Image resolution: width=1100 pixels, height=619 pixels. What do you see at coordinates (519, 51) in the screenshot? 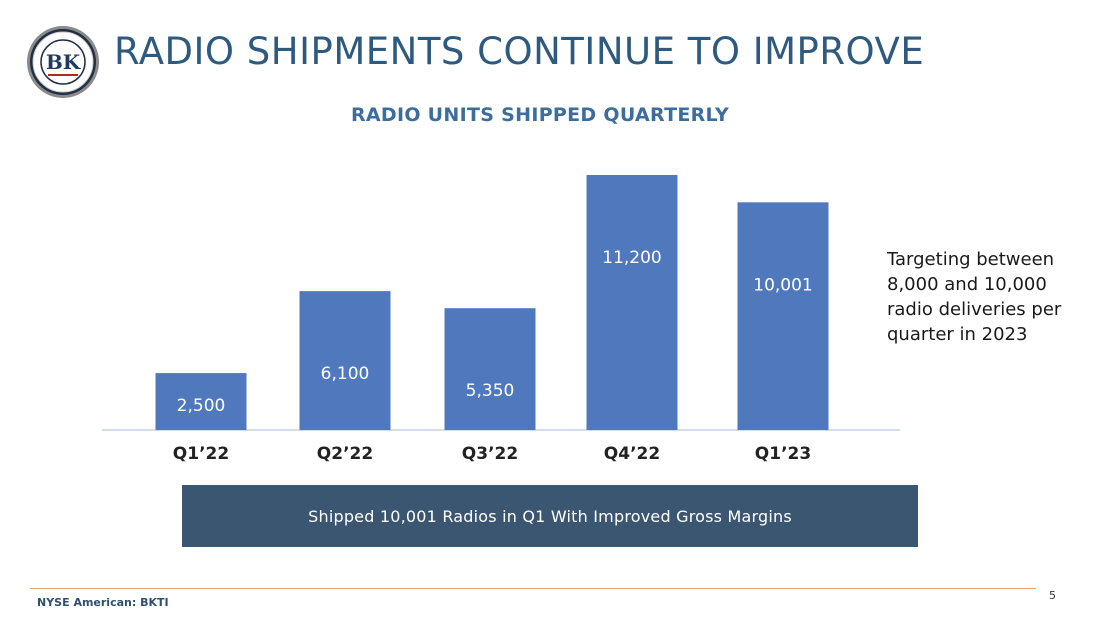
I see `slide-title: RADIO SHIPMENTS CONTINUE TO IMPROVE` at bounding box center [519, 51].